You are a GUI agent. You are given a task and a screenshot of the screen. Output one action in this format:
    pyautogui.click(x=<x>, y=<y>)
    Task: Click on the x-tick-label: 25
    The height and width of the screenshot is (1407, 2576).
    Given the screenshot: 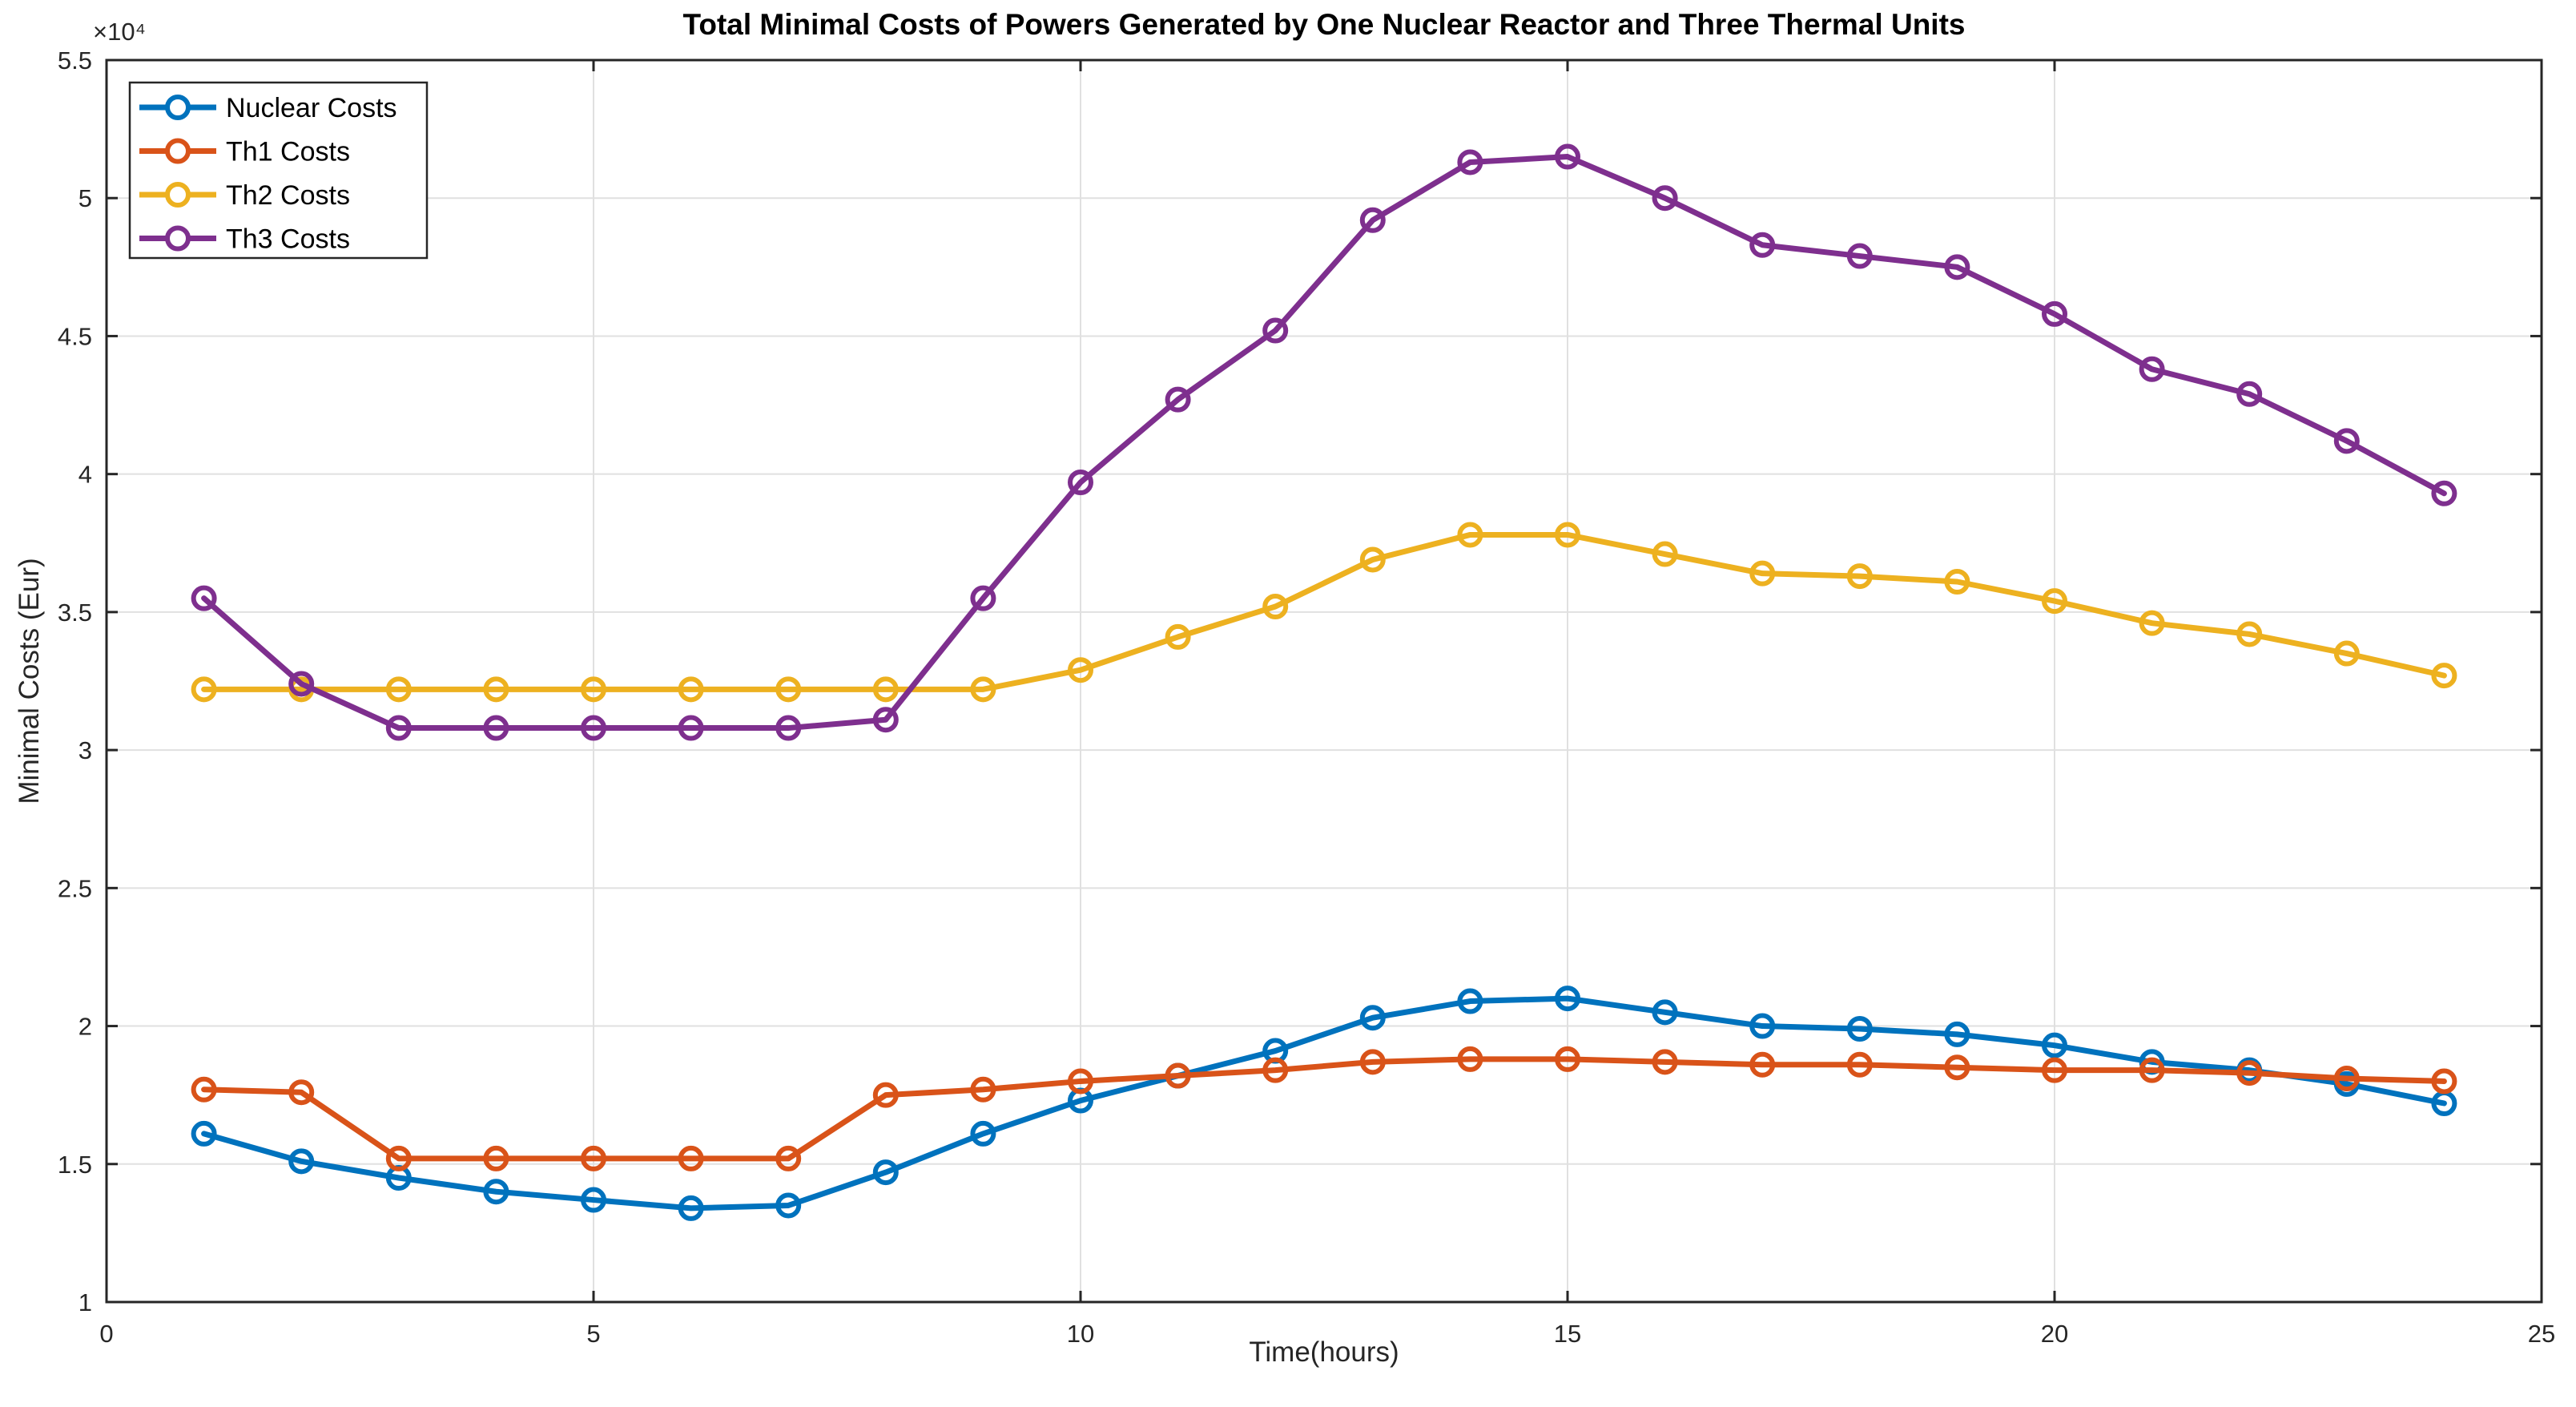 What is the action you would take?
    pyautogui.click(x=2541, y=1334)
    